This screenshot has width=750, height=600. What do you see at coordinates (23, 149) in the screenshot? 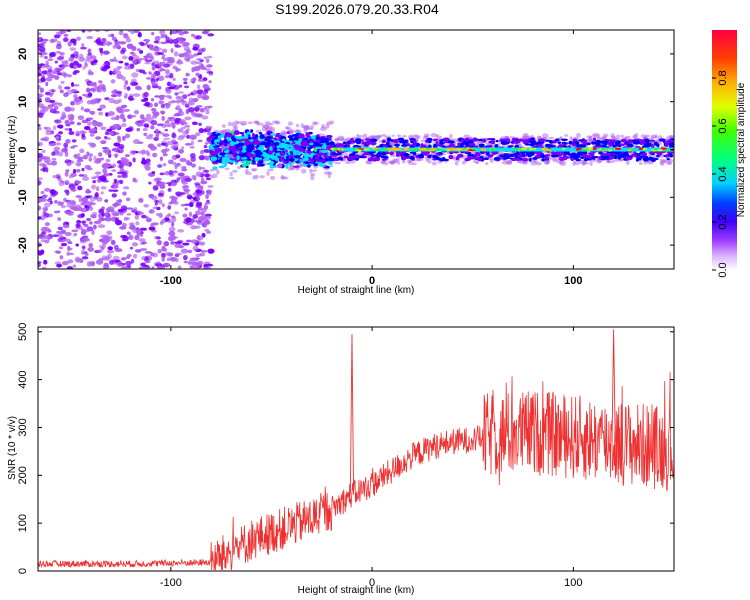
I see `spectrogram-y-tick-label: 0` at bounding box center [23, 149].